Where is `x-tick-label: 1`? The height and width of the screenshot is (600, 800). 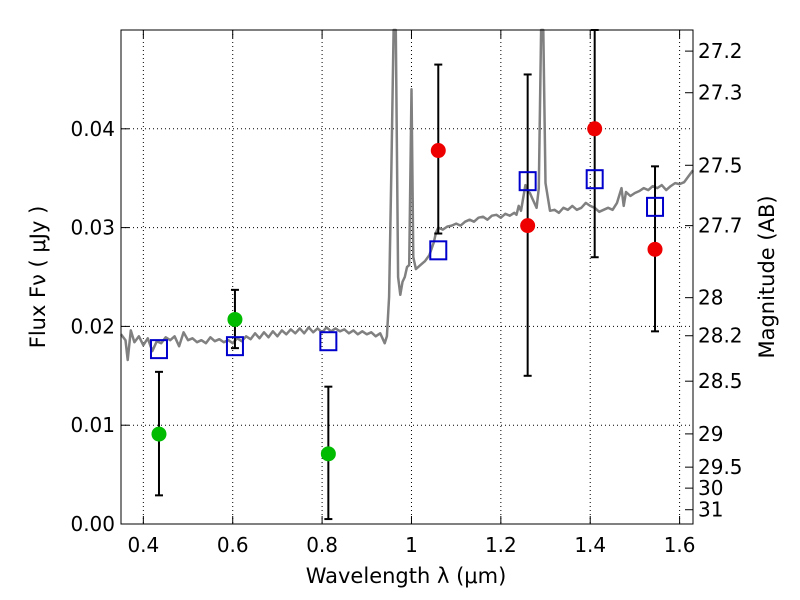 x-tick-label: 1 is located at coordinates (411, 545).